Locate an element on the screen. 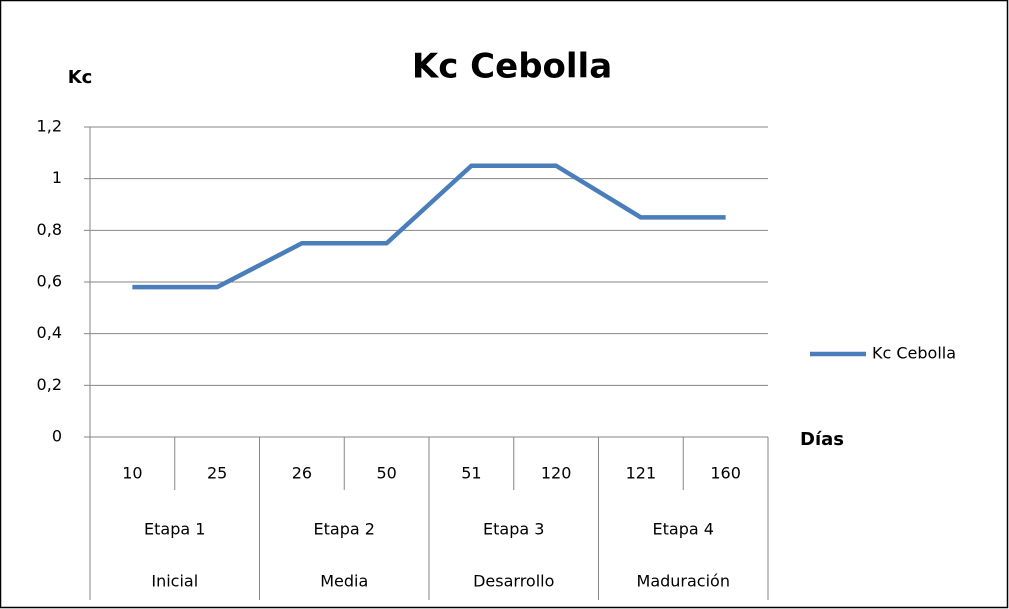 The height and width of the screenshot is (609, 1009). phase-label: Maduración is located at coordinates (683, 581).